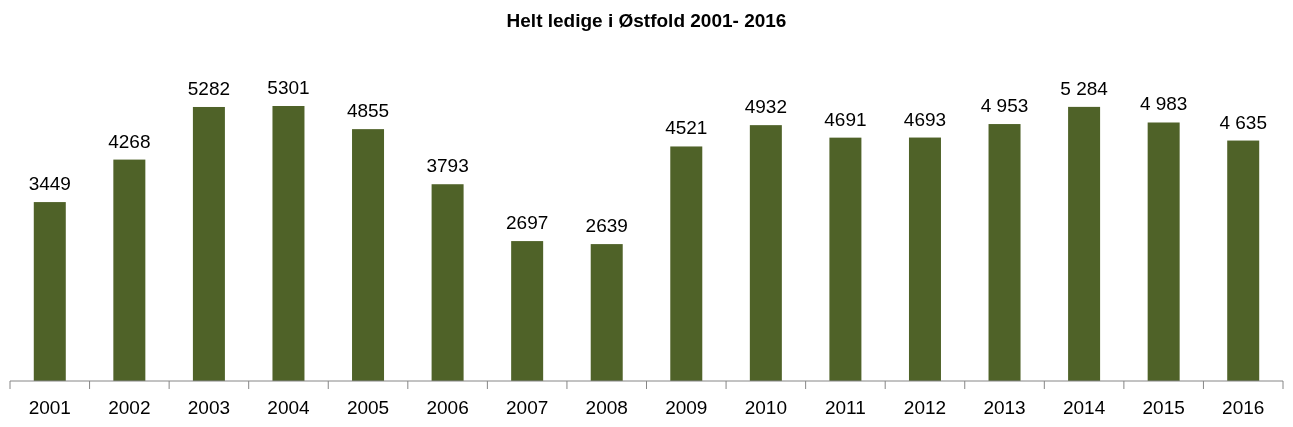 Image resolution: width=1293 pixels, height=427 pixels. What do you see at coordinates (606, 407) in the screenshot?
I see `x-tick-label: 2008` at bounding box center [606, 407].